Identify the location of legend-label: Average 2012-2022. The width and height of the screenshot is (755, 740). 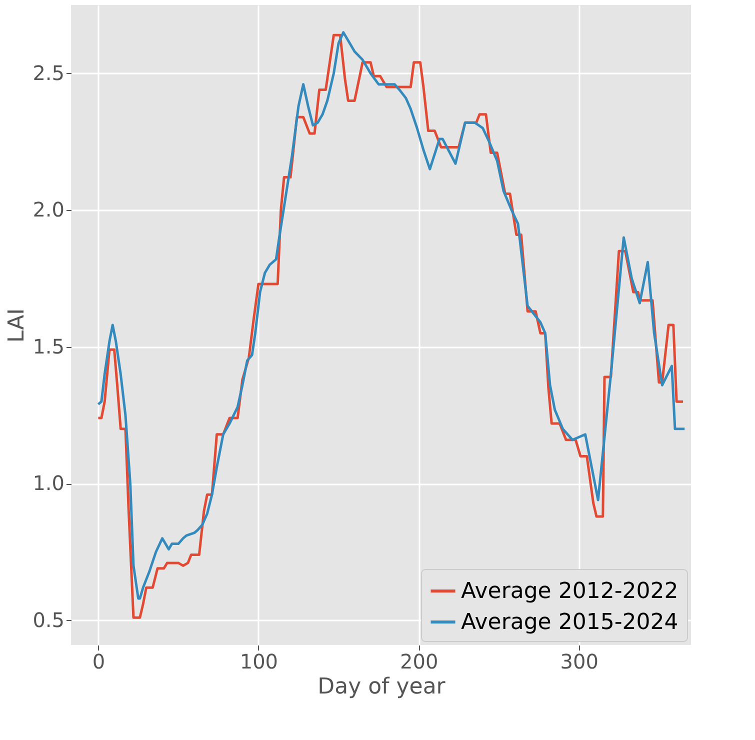
(569, 591).